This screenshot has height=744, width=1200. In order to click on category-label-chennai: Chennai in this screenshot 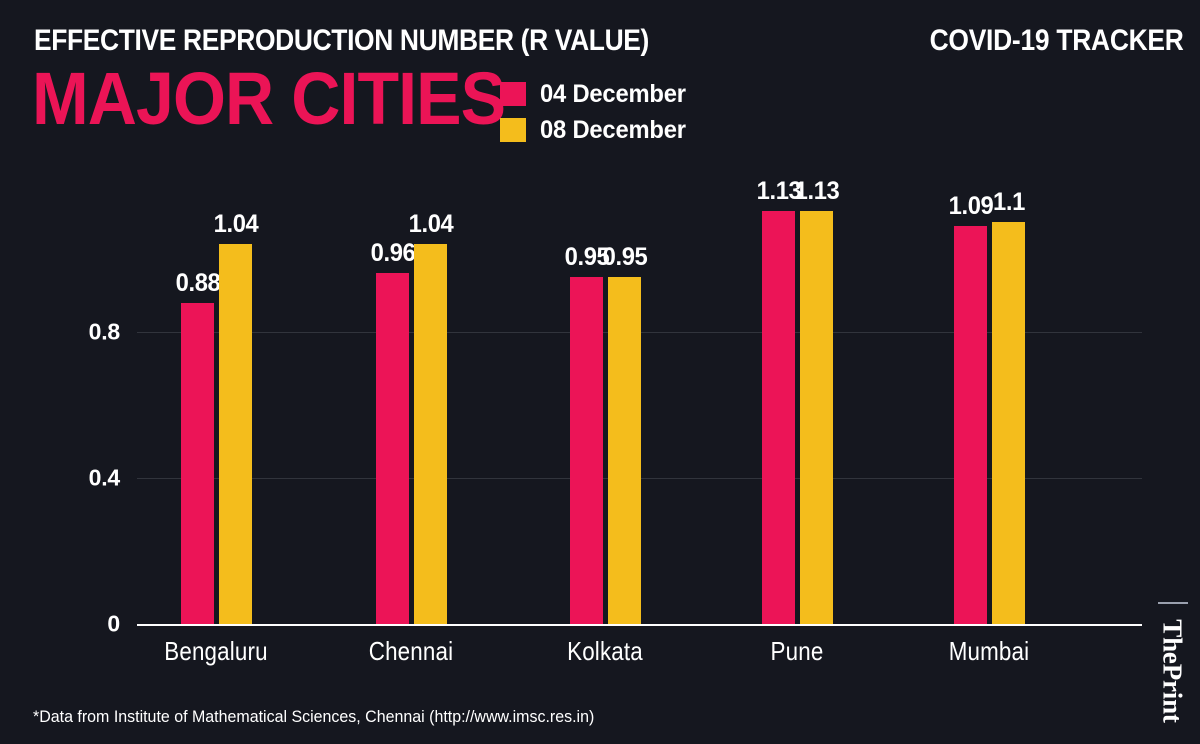, I will do `click(411, 651)`.